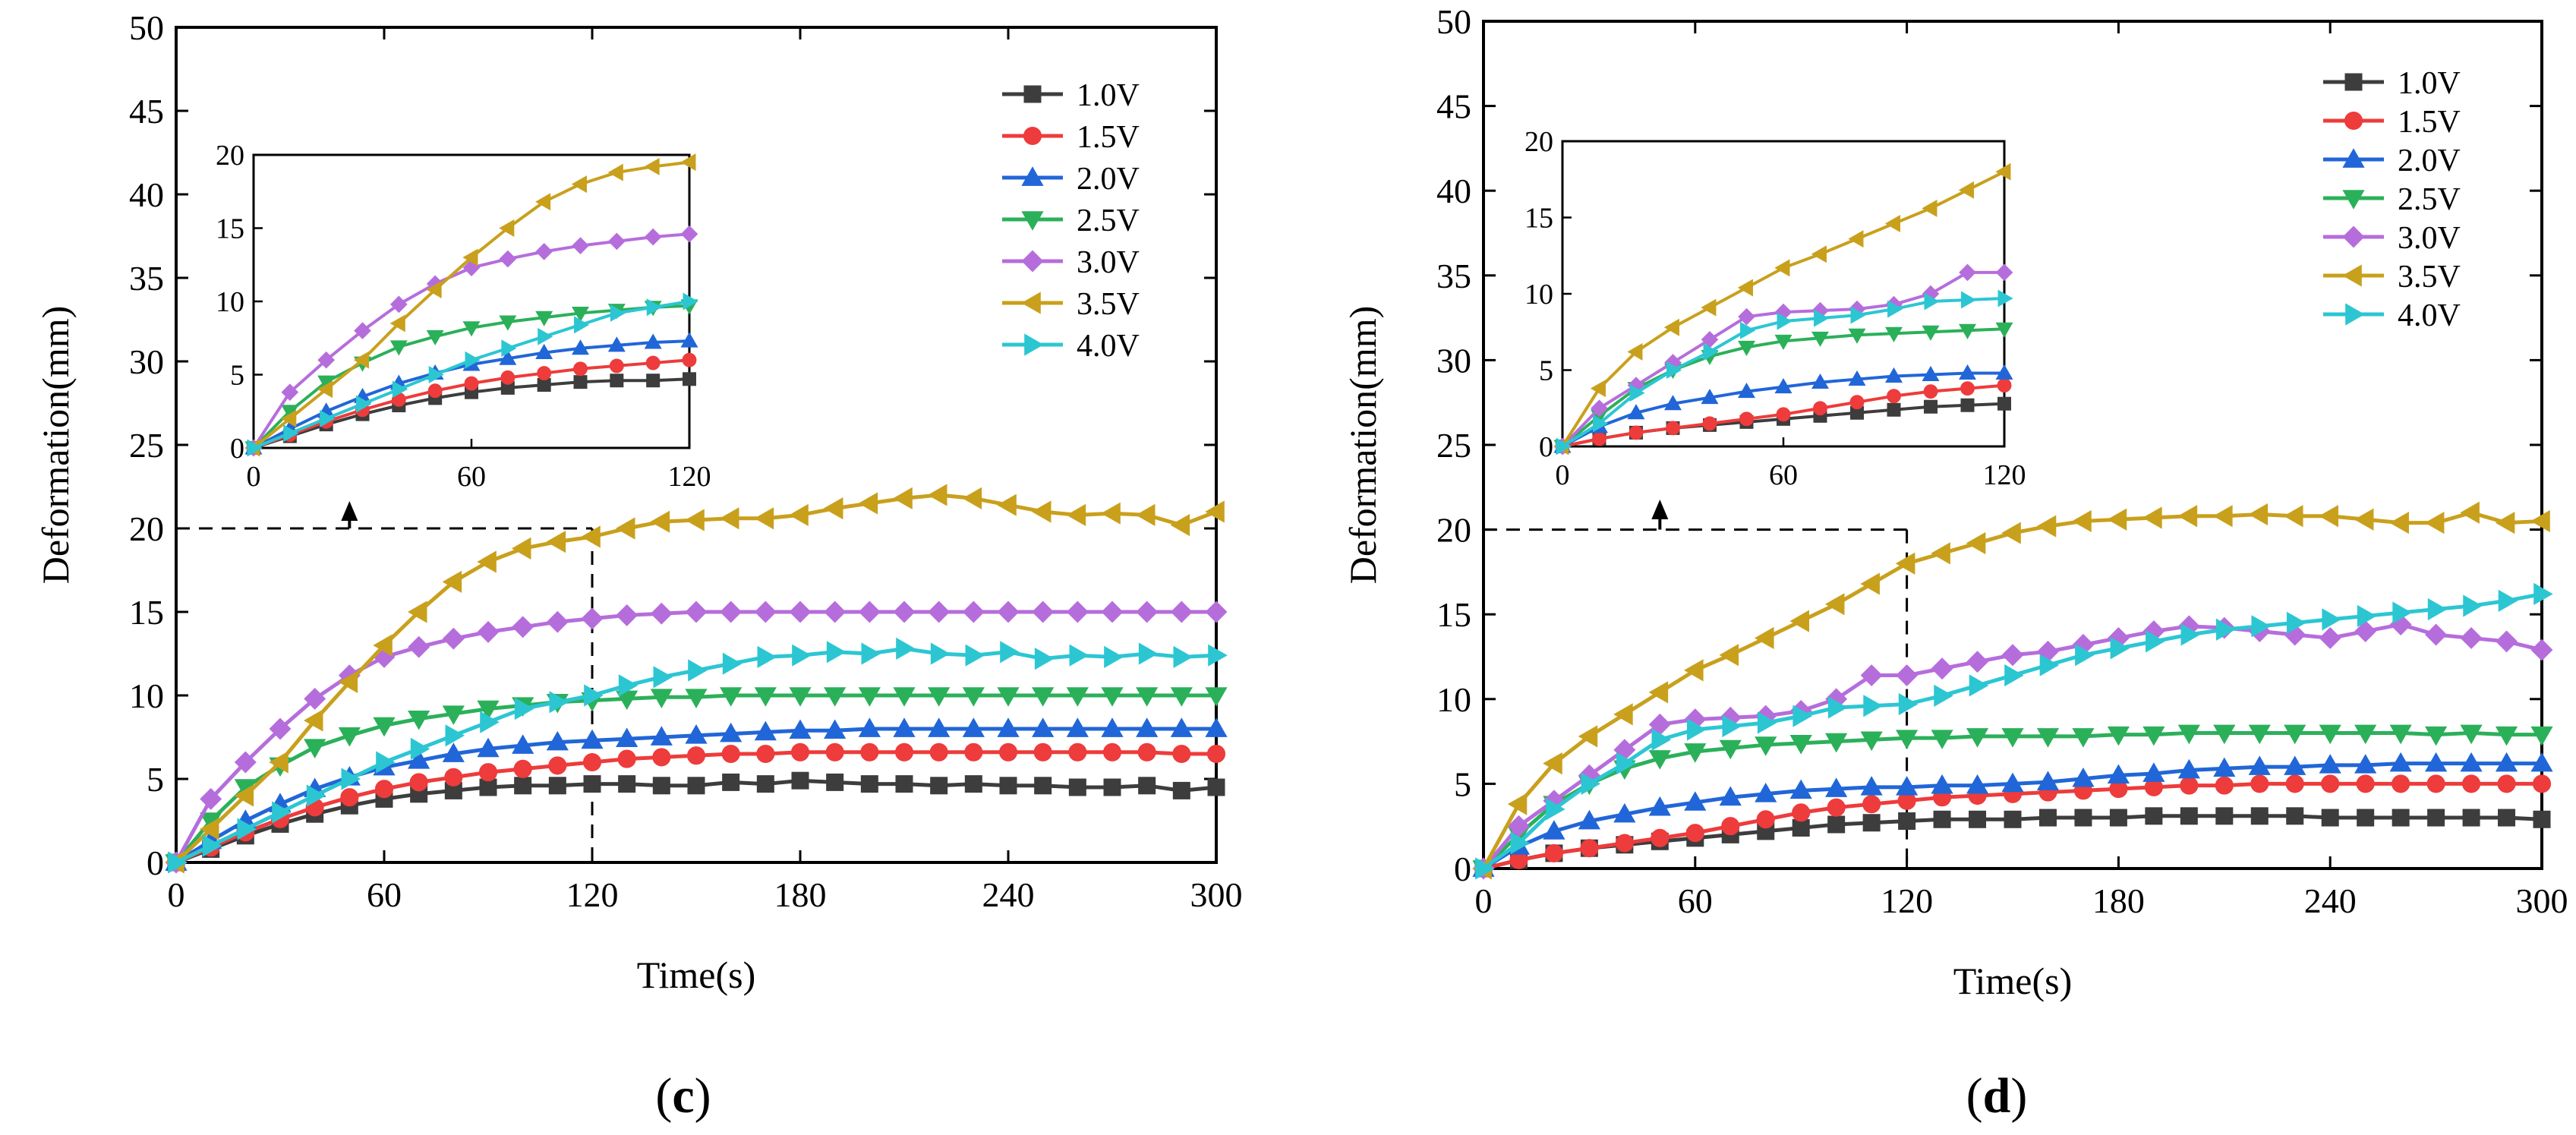 The height and width of the screenshot is (1135, 2576). I want to click on x-tick-label: 180, so click(800, 895).